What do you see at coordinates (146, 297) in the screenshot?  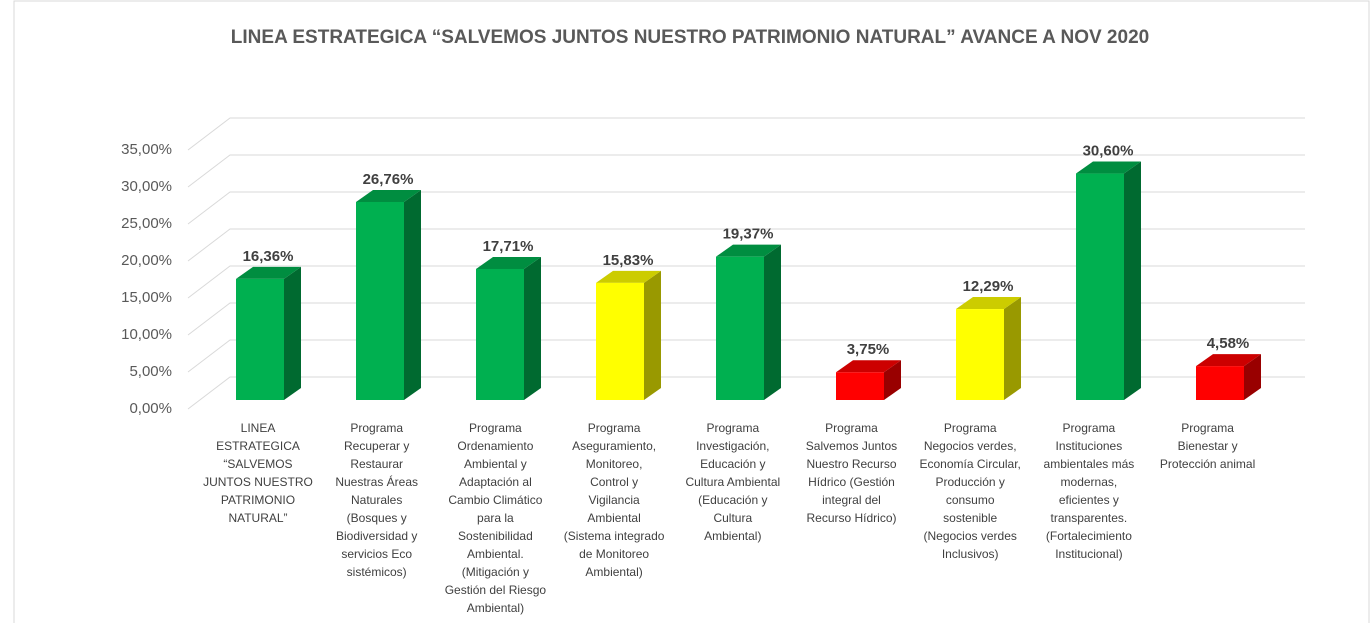 I see `y-tick-label: 15,00%` at bounding box center [146, 297].